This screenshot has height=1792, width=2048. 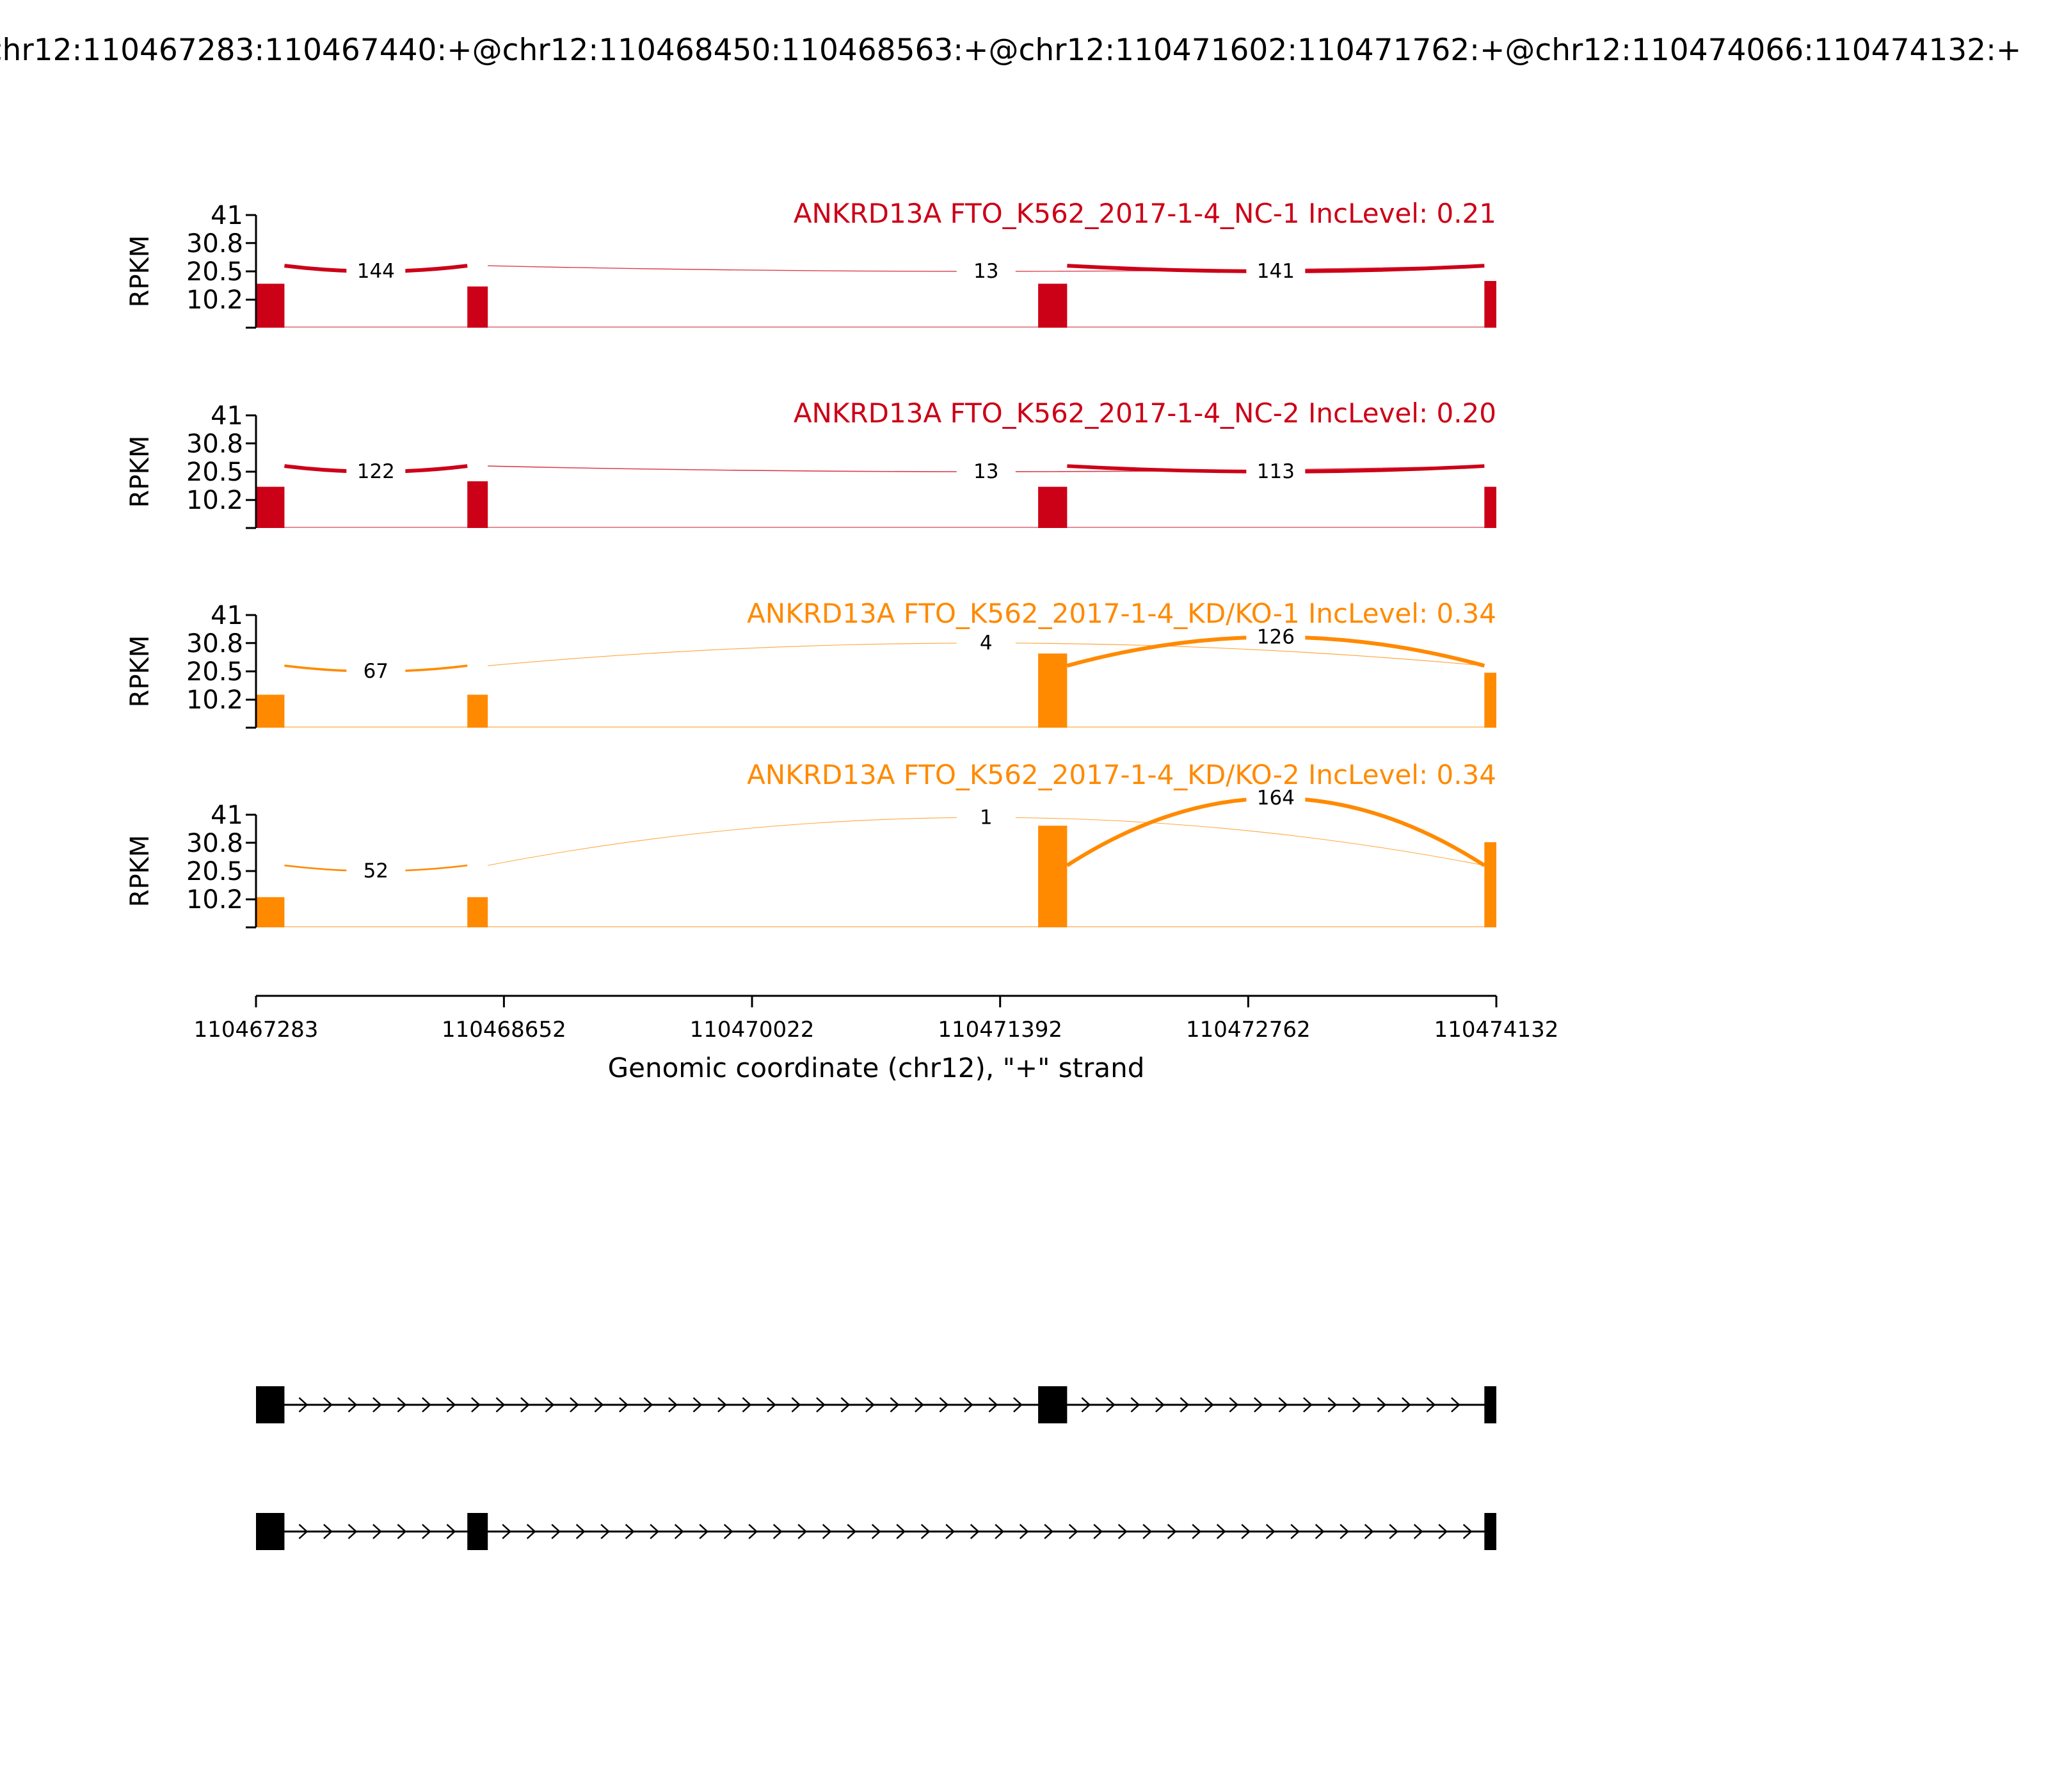 What do you see at coordinates (1248, 1030) in the screenshot?
I see `x-tick-label: 110472762` at bounding box center [1248, 1030].